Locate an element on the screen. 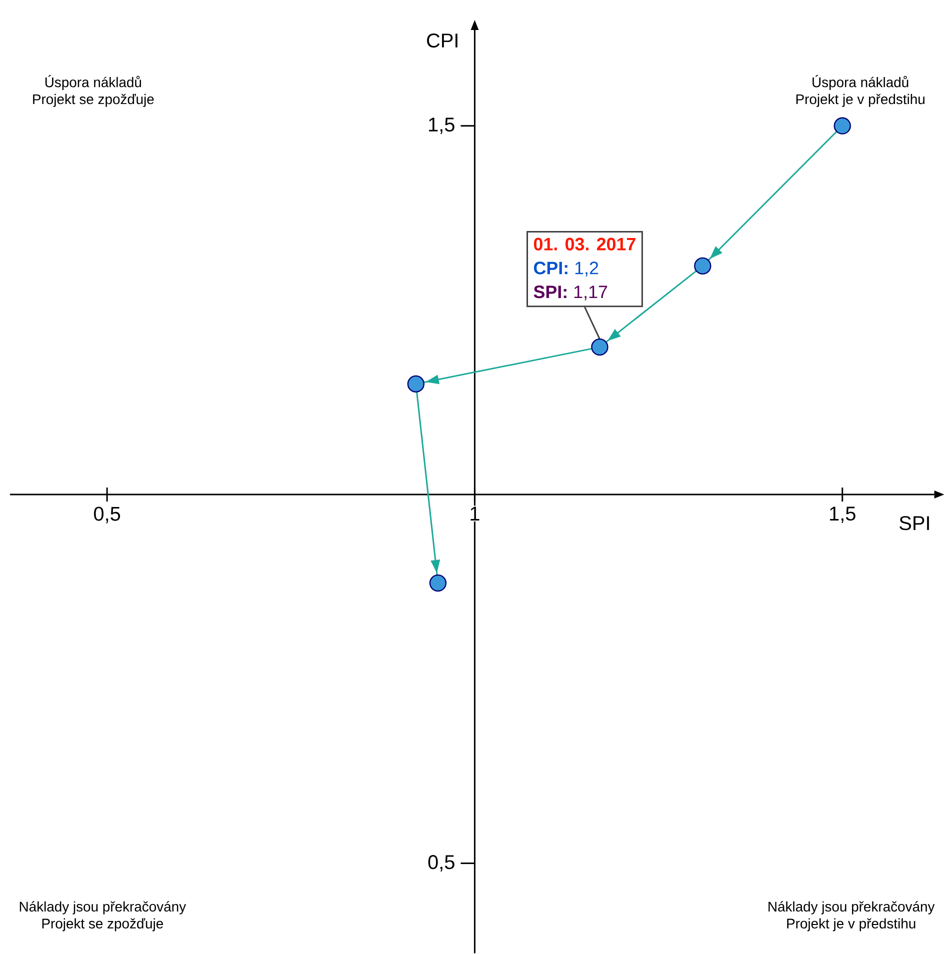 This screenshot has height=954, width=949. x-tick-label: 1 is located at coordinates (475, 513).